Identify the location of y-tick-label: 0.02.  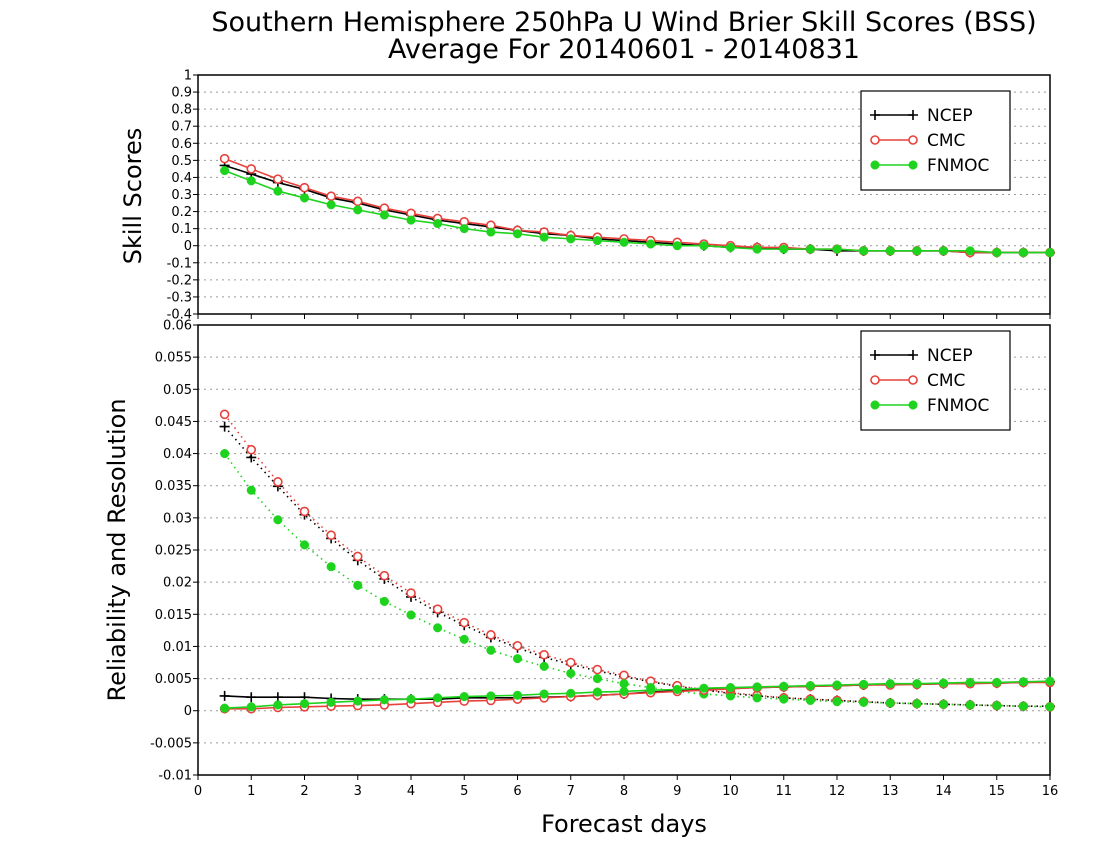
(177, 583).